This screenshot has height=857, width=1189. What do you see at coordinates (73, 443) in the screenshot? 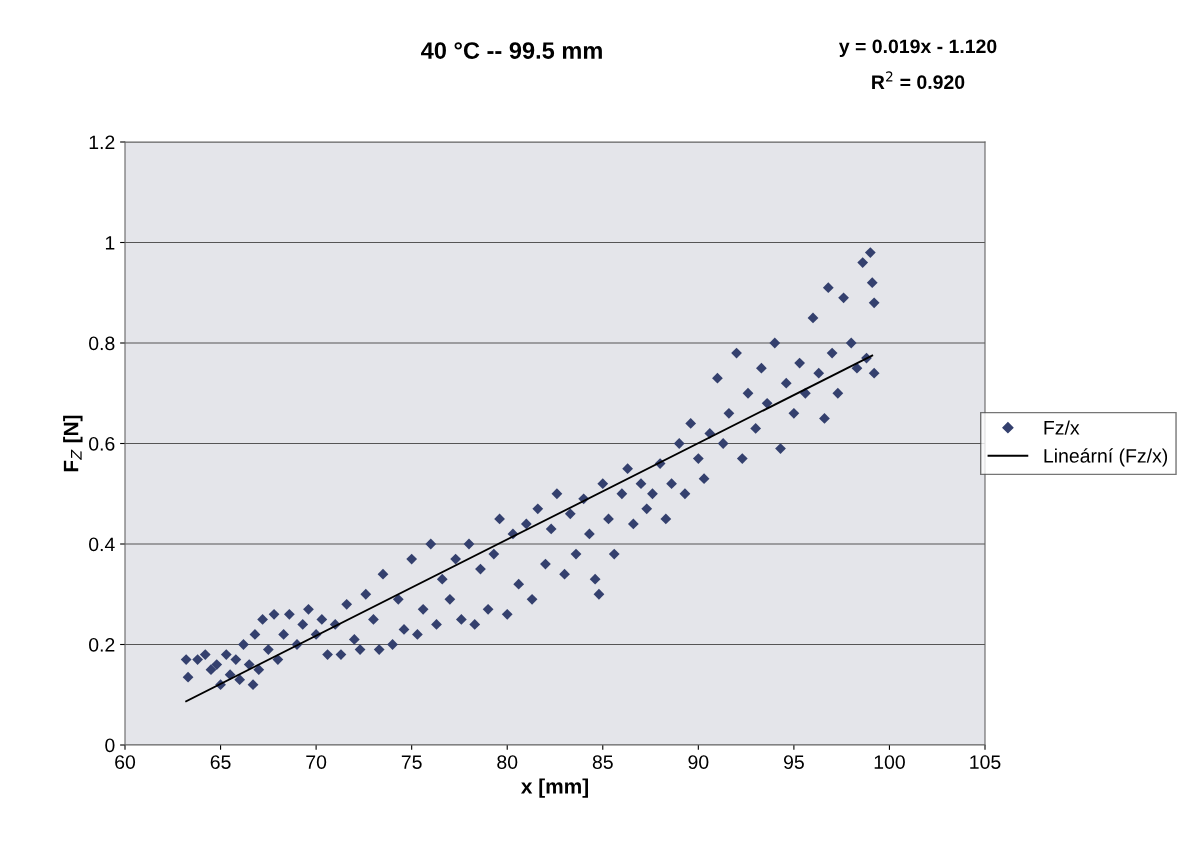
I see `y-axis-title: F$_{Z}$ [N]` at bounding box center [73, 443].